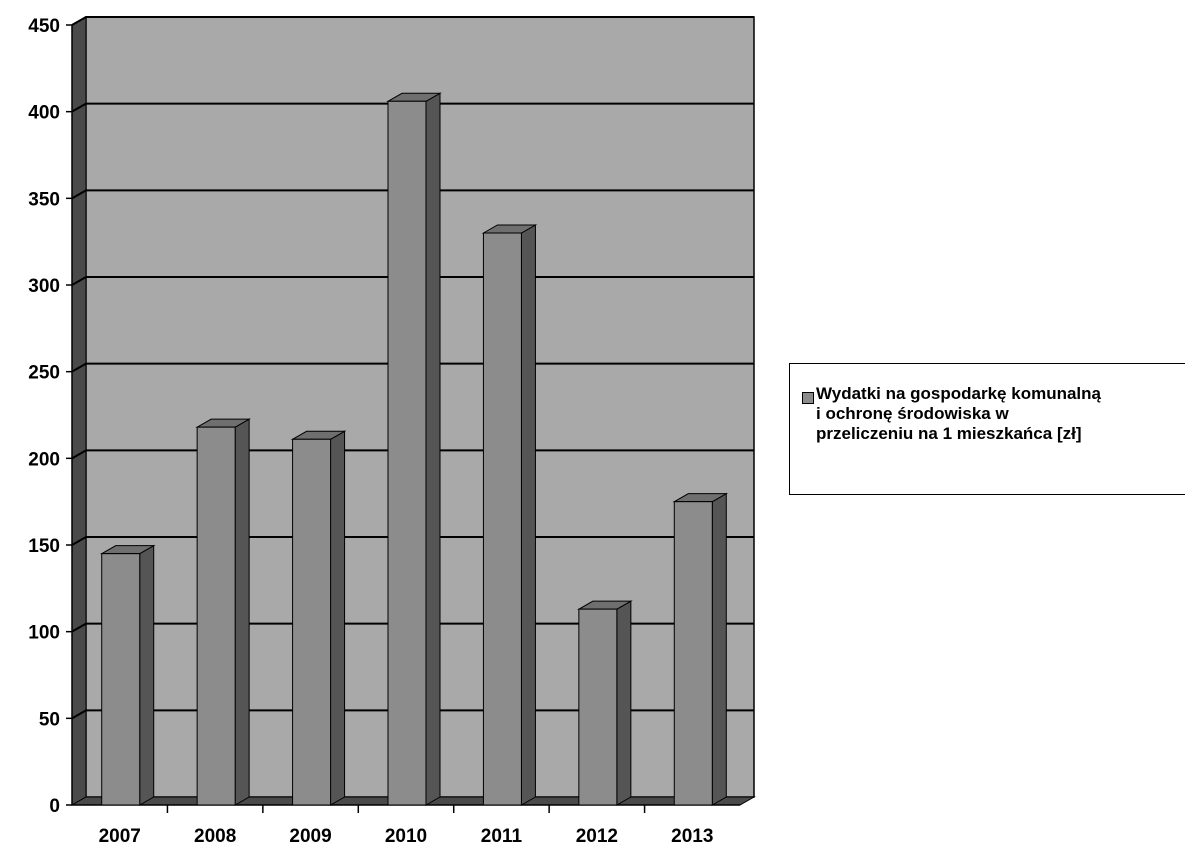  What do you see at coordinates (808, 398) in the screenshot?
I see `legend-swatch` at bounding box center [808, 398].